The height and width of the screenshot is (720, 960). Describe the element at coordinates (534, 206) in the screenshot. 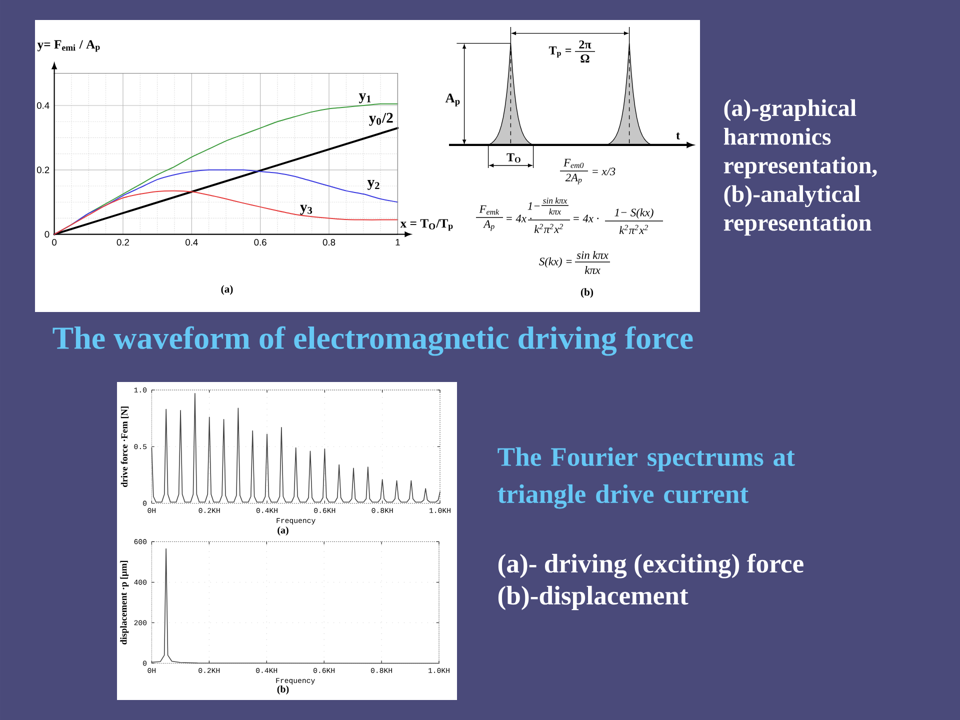

I see `text: 1−` at that location.